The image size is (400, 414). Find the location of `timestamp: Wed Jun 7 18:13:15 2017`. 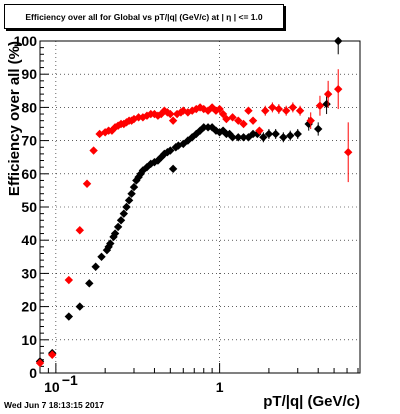

timestamp: Wed Jun 7 18:13:15 2017 is located at coordinates (54, 405).